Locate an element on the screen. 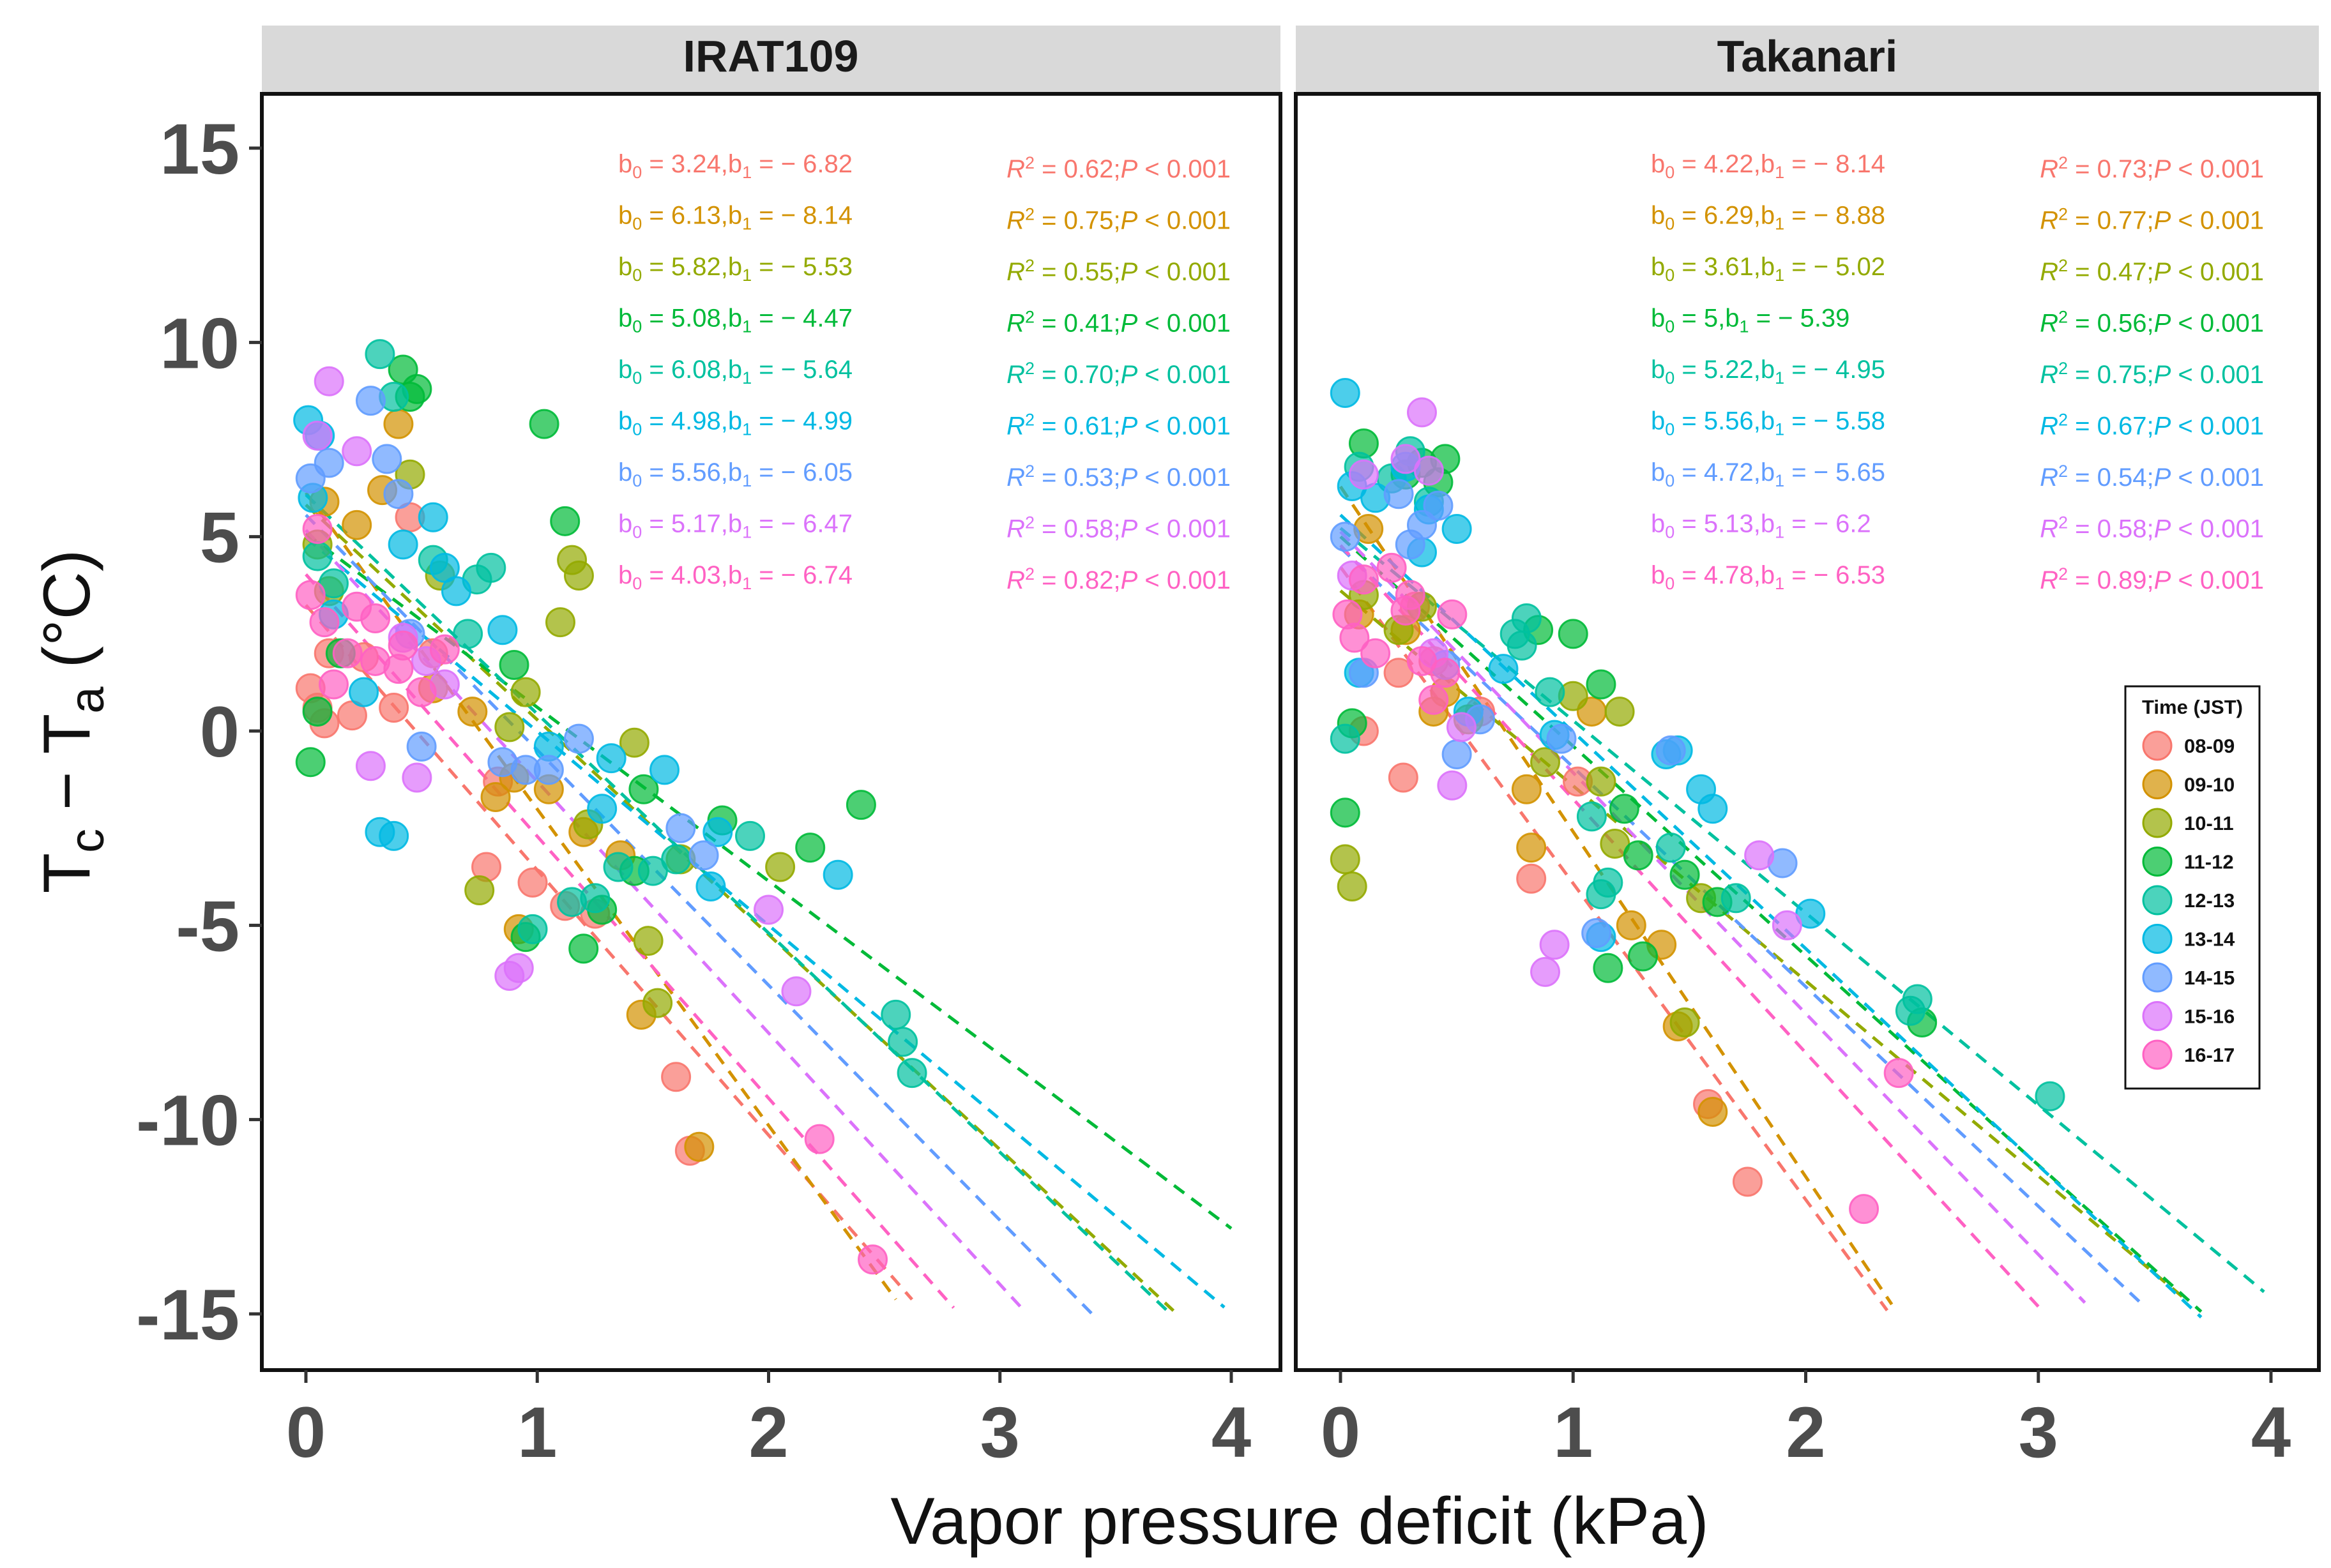 Image resolution: width=2331 pixels, height=1568 pixels. equation-r2: R2 = 0.62;P < 0.001 is located at coordinates (1118, 168).